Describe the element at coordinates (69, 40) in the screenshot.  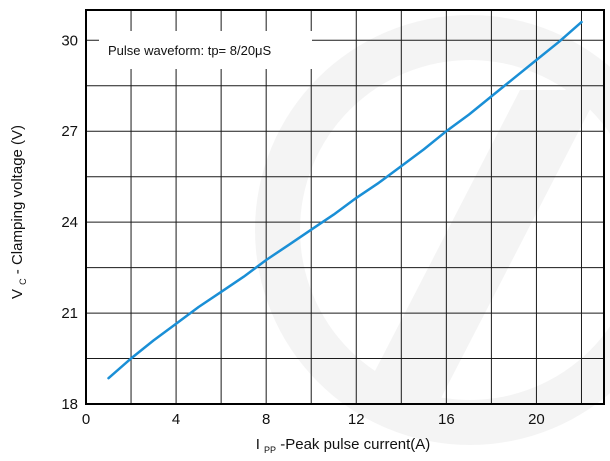
I see `y-tick-label: 30` at that location.